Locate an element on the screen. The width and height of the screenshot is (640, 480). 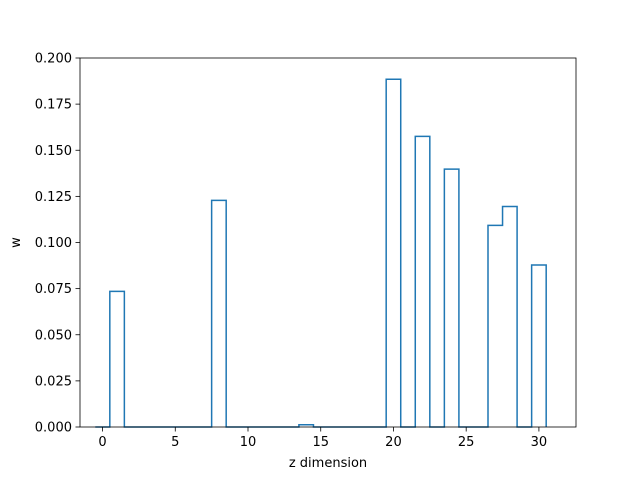
x-tick-label: 25 is located at coordinates (466, 442).